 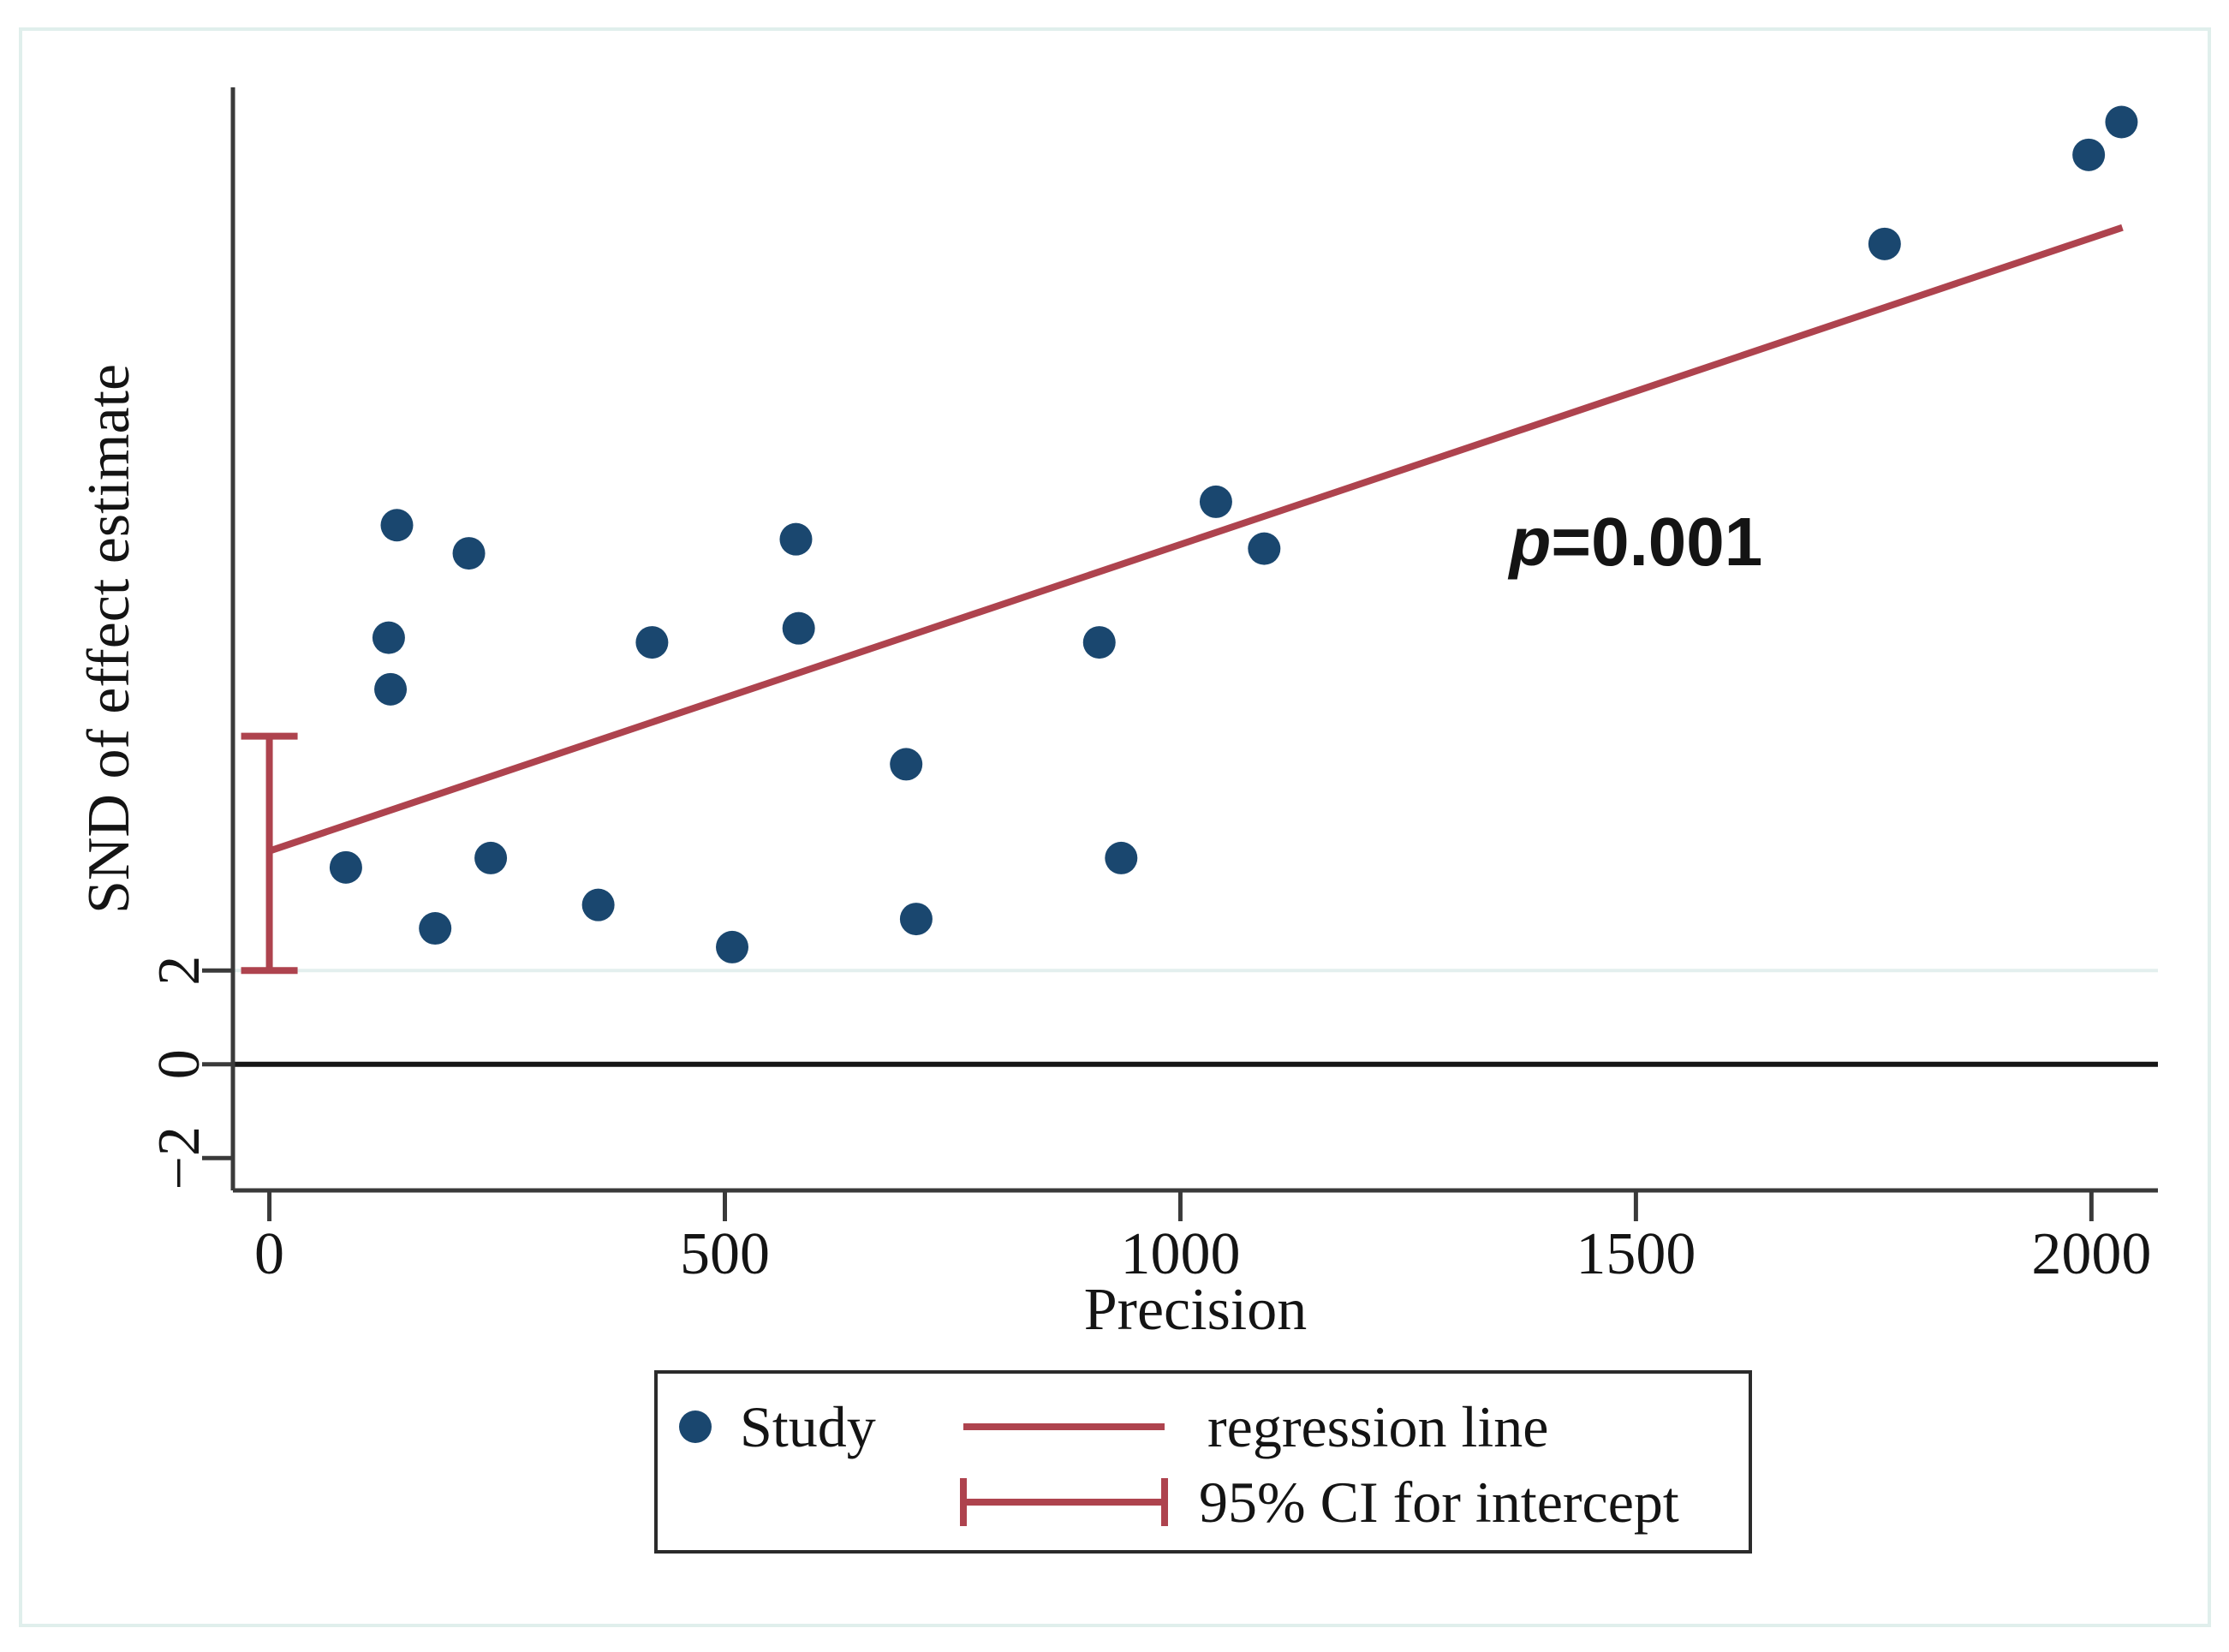 I want to click on x-tick-label: 500, so click(x=725, y=1254).